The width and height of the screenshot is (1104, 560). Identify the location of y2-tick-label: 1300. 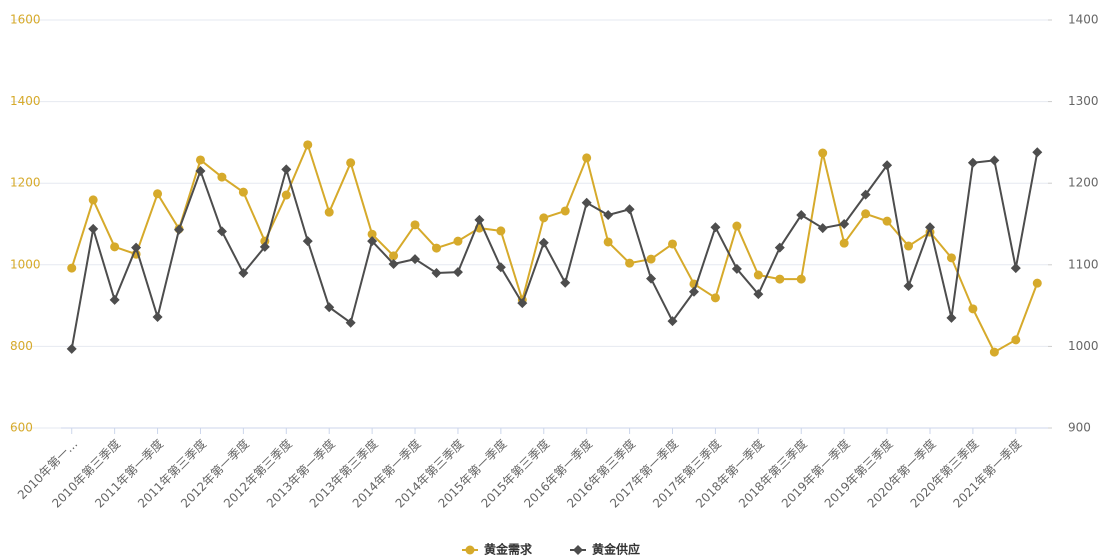
(1083, 101).